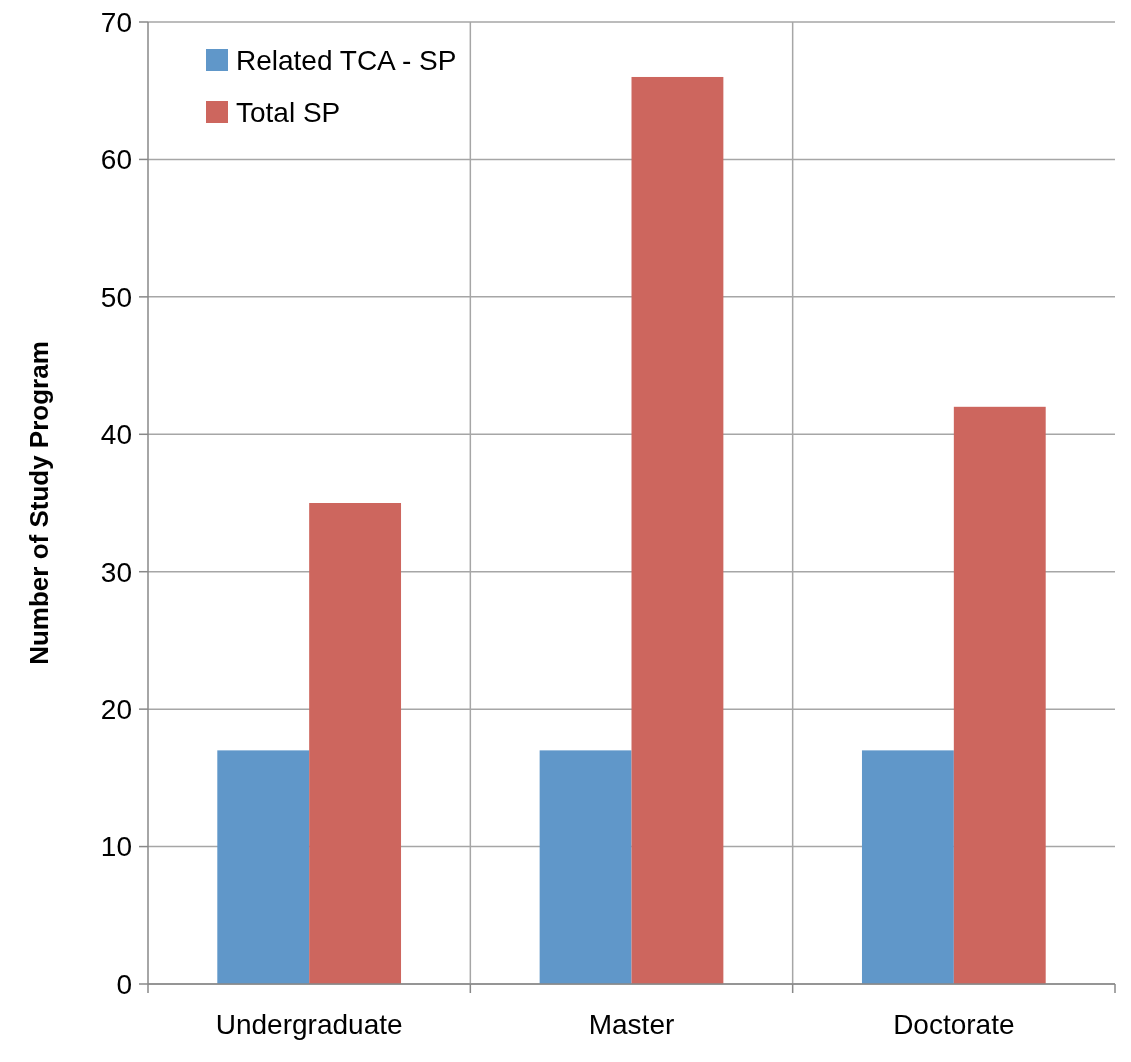 This screenshot has height=1062, width=1131. I want to click on y-tick-label: 30, so click(116, 572).